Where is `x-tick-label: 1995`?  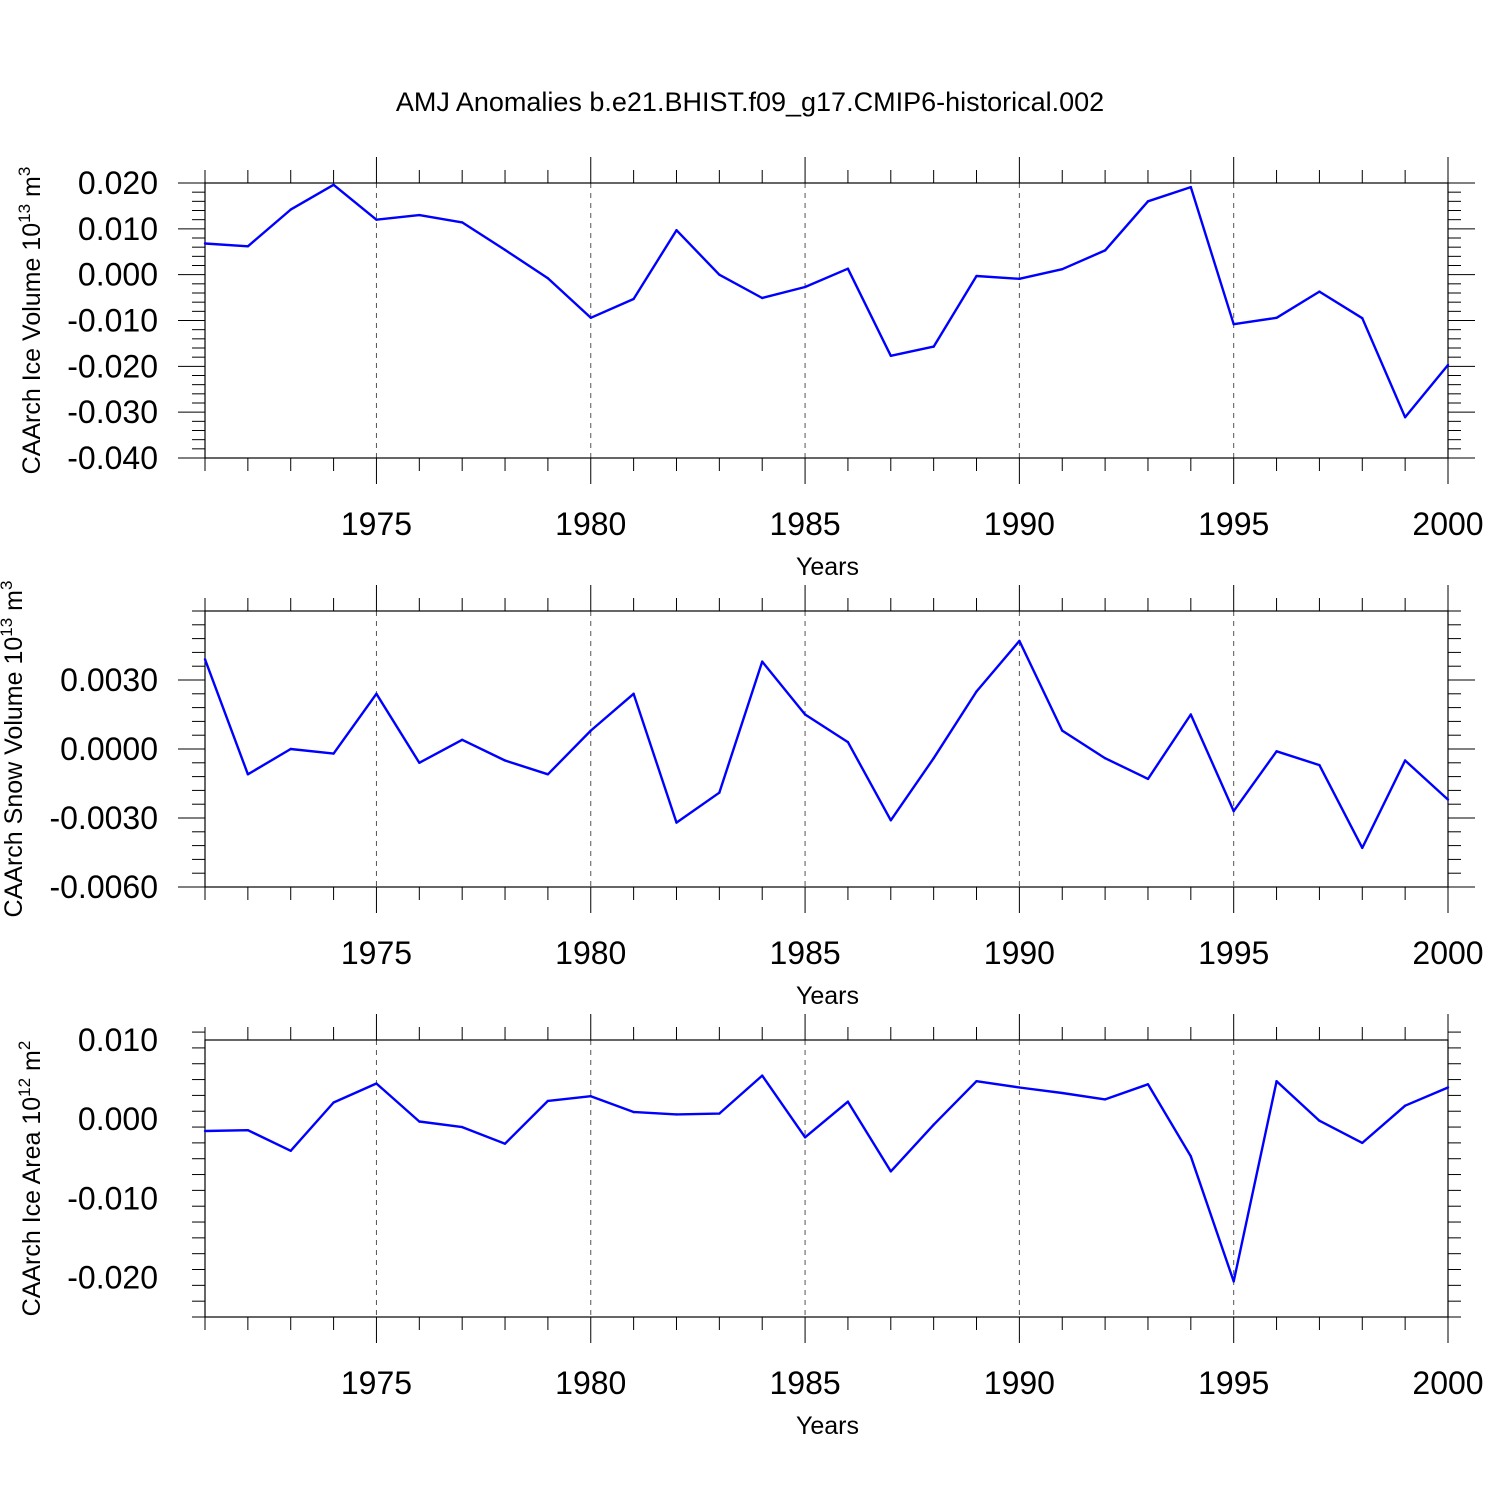 x-tick-label: 1995 is located at coordinates (1233, 1383).